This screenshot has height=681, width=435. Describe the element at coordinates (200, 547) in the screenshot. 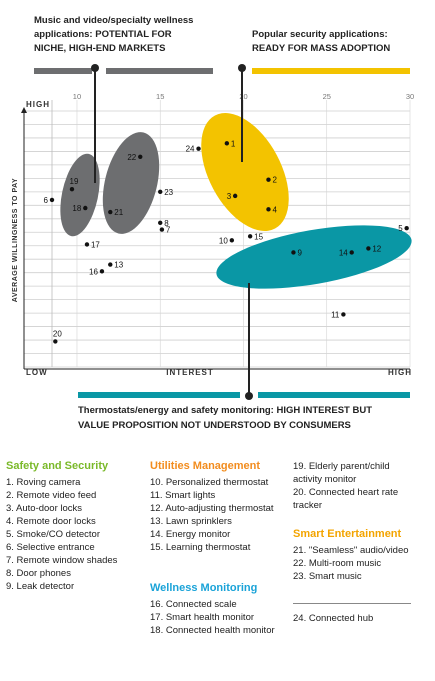

I see `legend-item: 15. Learning thermostat` at that location.